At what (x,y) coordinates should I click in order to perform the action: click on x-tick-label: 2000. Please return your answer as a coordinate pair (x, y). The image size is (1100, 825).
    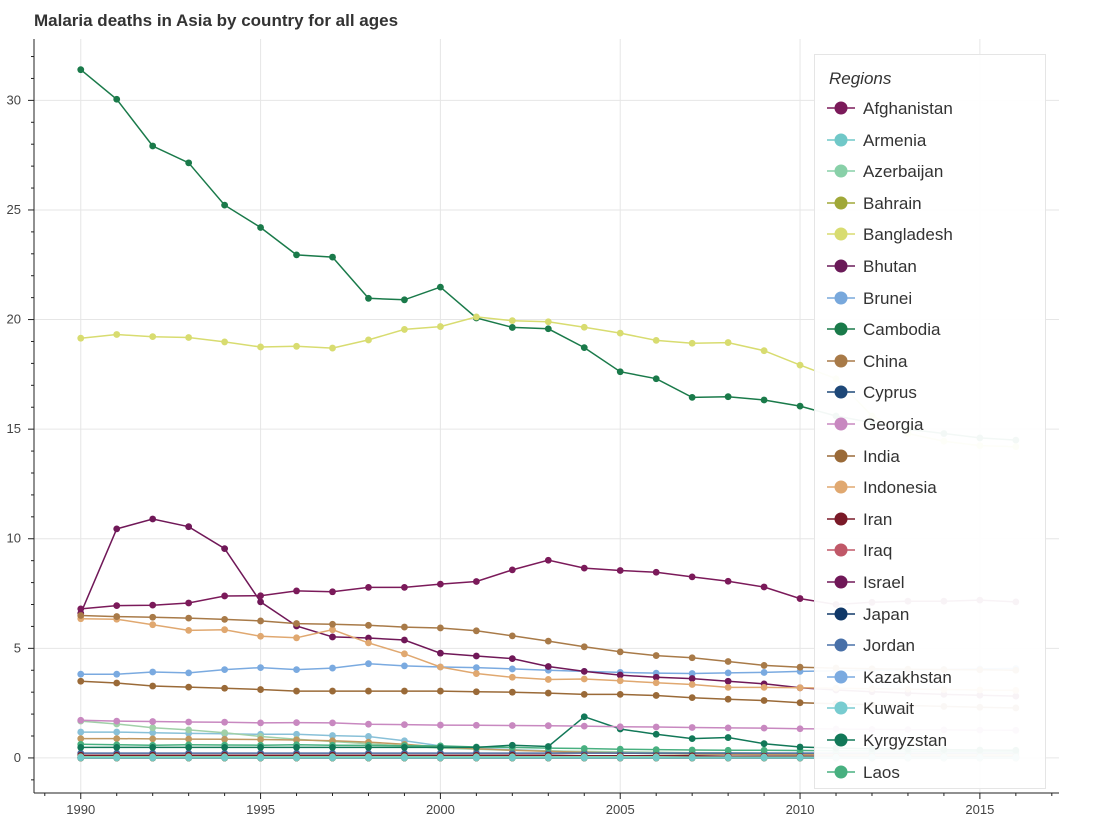
    Looking at the image, I should click on (440, 809).